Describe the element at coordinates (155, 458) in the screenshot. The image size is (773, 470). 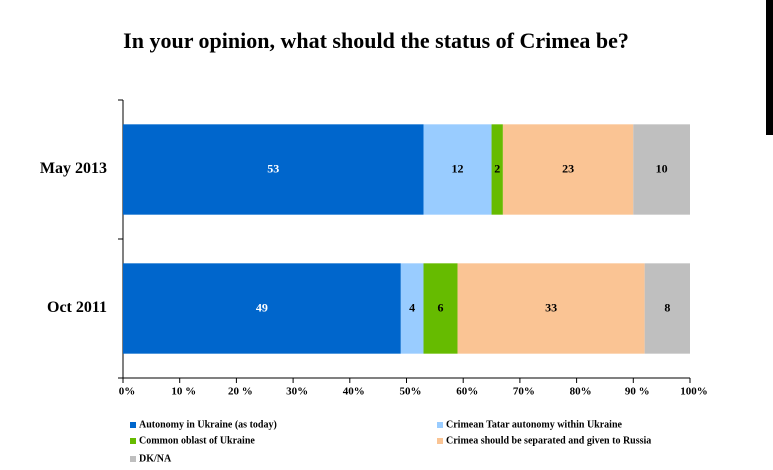
I see `legend-label: DK/NA` at that location.